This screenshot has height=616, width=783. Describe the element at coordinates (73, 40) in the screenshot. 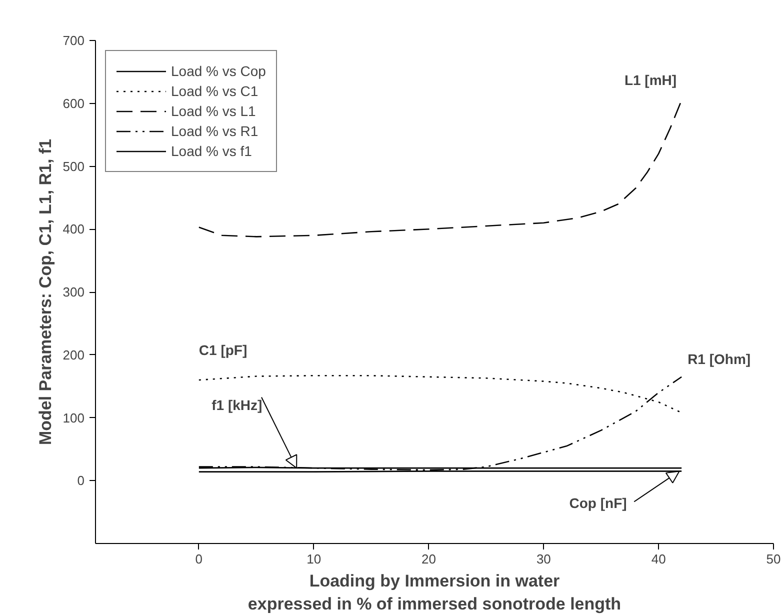

I see `y-tick-label: 700` at that location.